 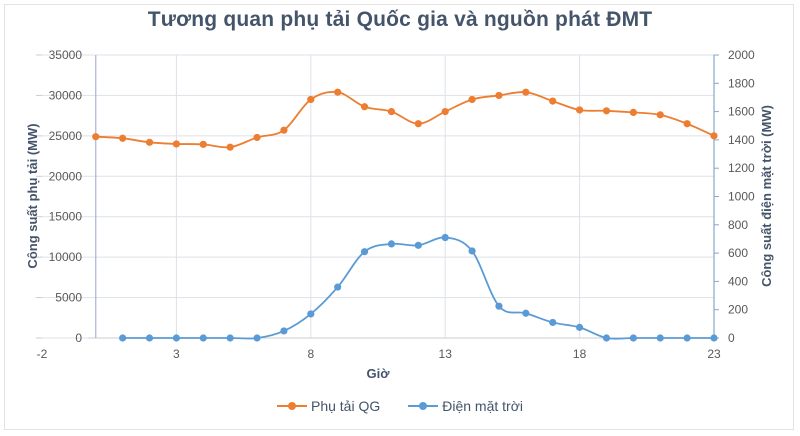 What do you see at coordinates (400, 406) in the screenshot?
I see `legend: Phụ tải QG Điện mặt trời` at bounding box center [400, 406].